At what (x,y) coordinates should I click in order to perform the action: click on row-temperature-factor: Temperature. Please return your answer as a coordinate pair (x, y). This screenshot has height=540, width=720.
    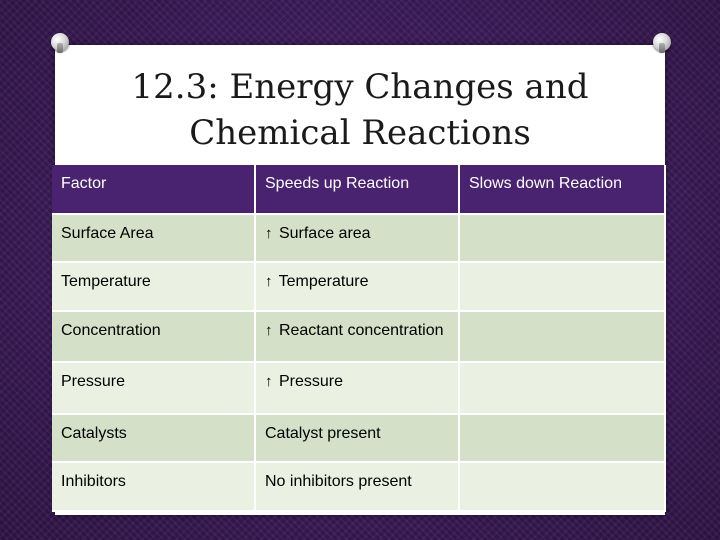
    Looking at the image, I should click on (154, 287).